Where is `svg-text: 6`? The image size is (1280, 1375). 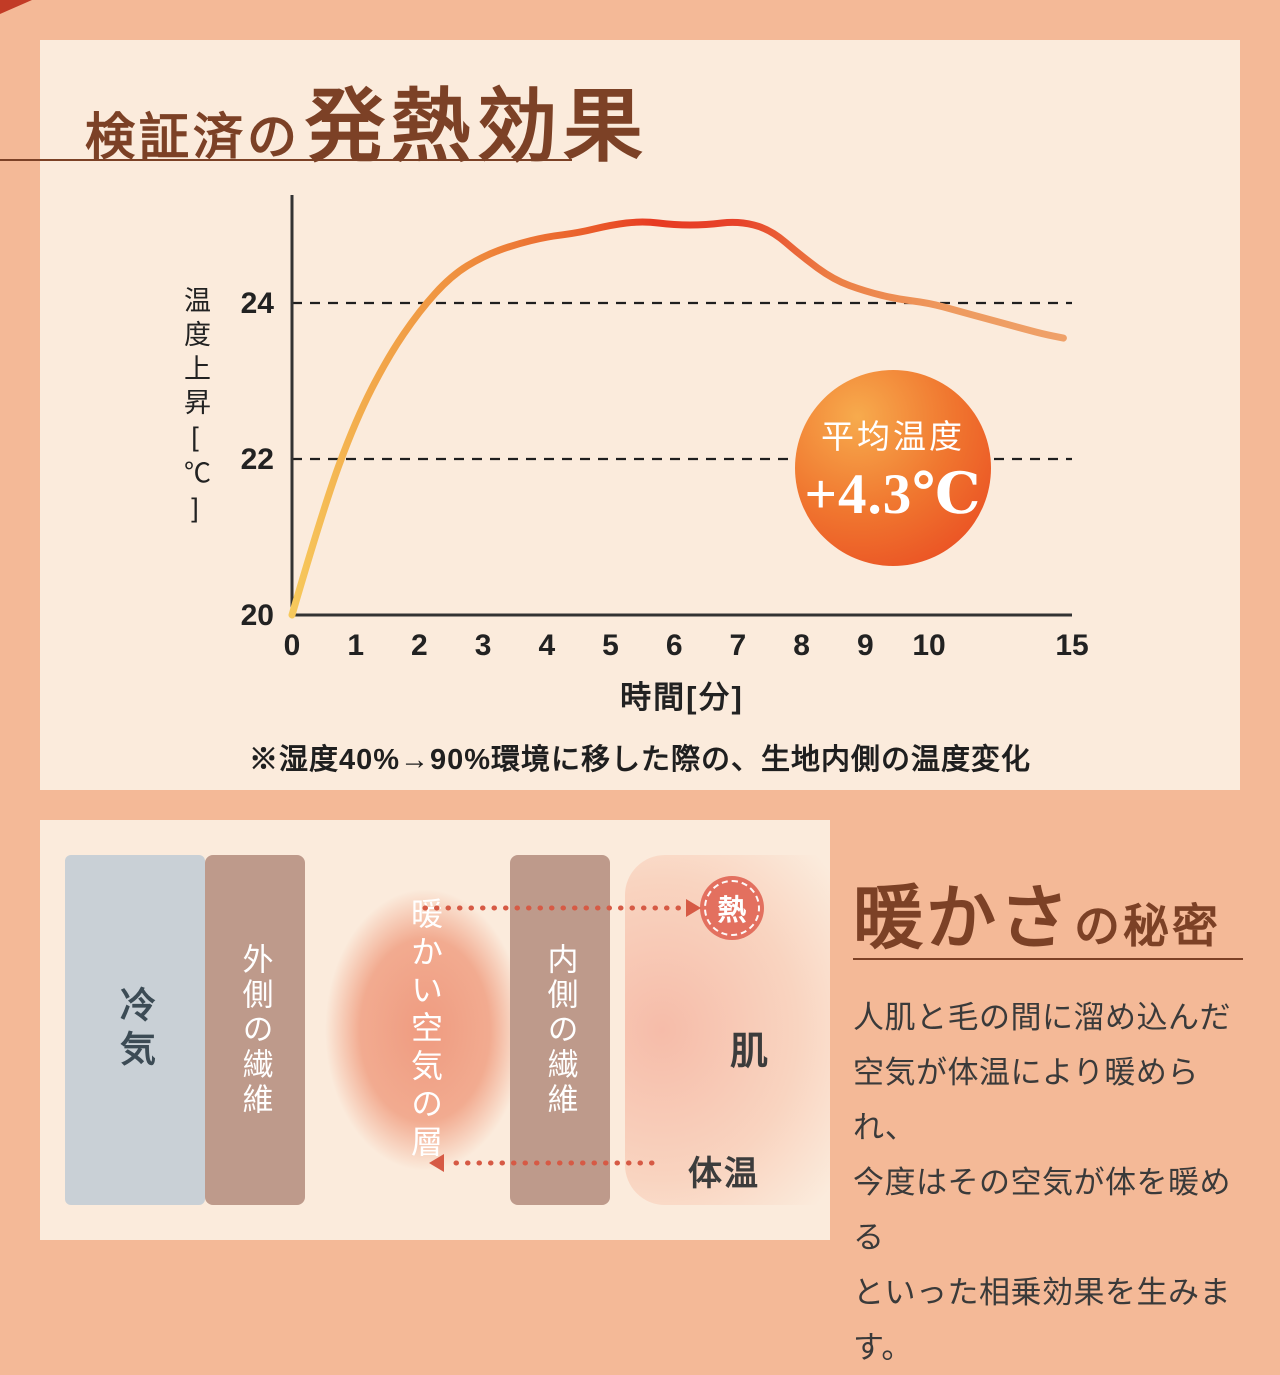
svg-text: 6 is located at coordinates (674, 645).